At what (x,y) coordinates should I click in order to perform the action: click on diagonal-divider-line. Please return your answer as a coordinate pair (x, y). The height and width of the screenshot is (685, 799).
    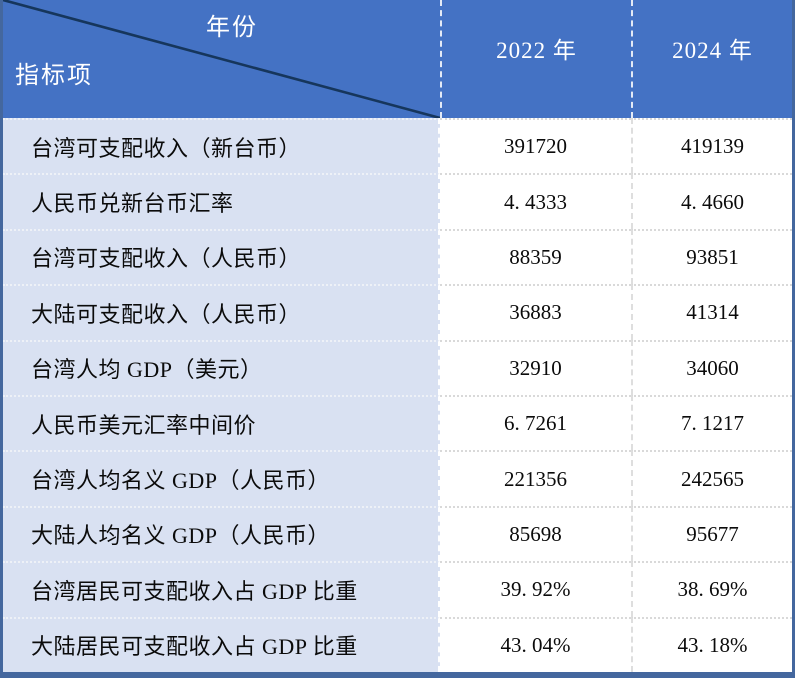
    Looking at the image, I should click on (221, 59).